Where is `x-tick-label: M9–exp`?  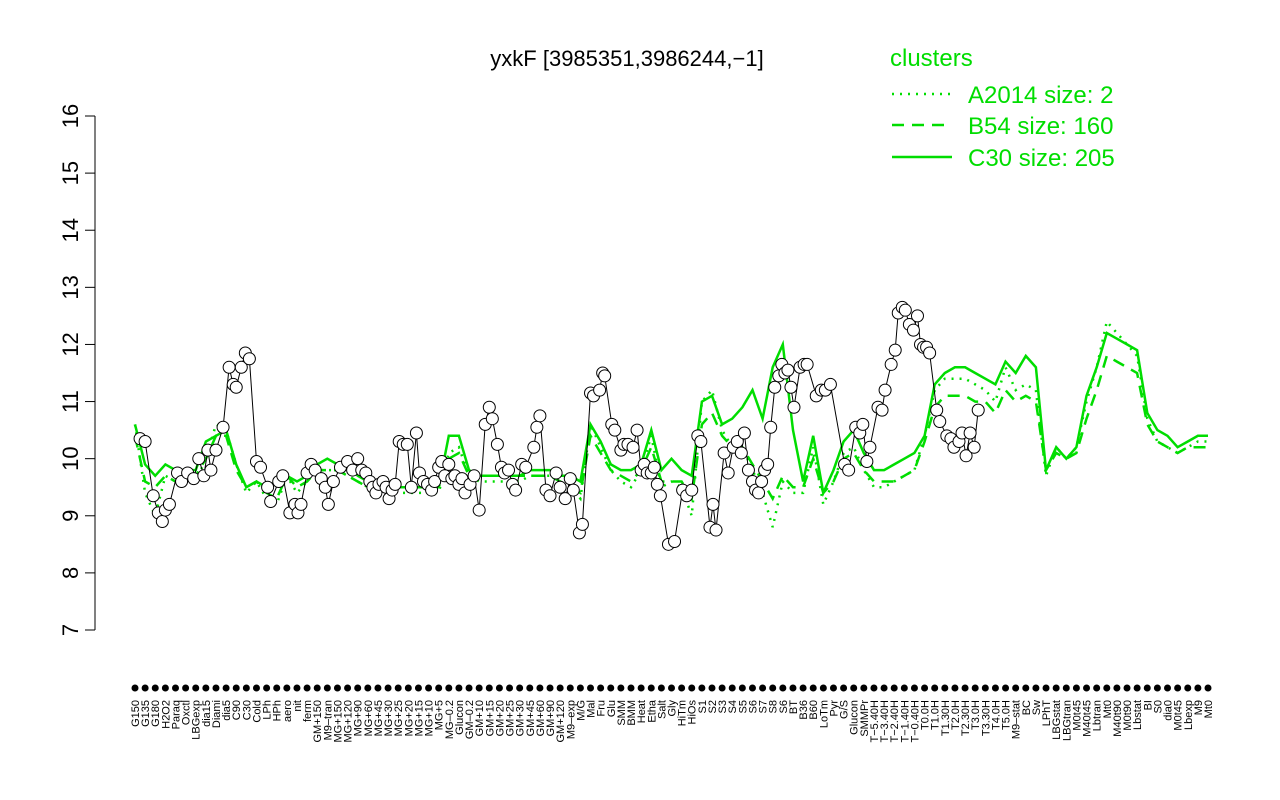
x-tick-label: M9–exp is located at coordinates (571, 719).